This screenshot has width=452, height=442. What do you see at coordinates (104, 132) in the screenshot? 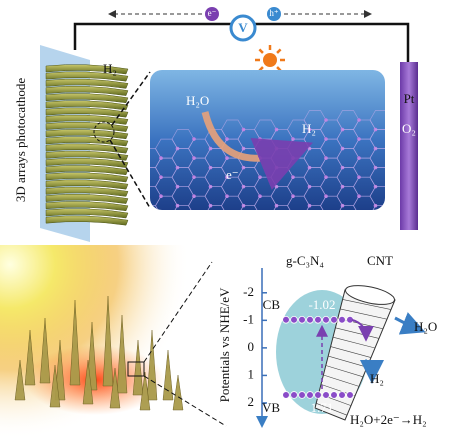
I see `zoom-circle` at bounding box center [104, 132].